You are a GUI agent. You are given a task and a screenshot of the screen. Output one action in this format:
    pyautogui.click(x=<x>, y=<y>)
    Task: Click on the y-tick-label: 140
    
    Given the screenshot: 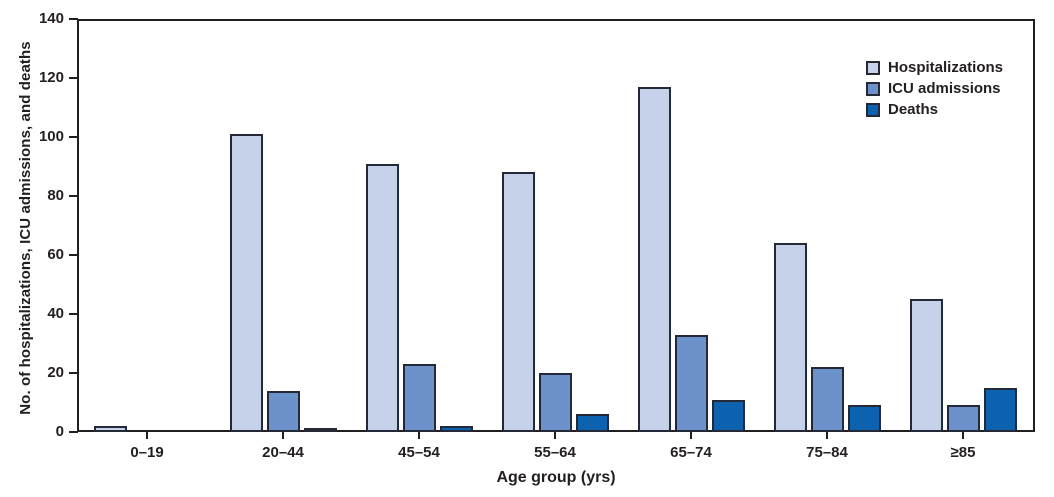 What is the action you would take?
    pyautogui.click(x=51, y=18)
    